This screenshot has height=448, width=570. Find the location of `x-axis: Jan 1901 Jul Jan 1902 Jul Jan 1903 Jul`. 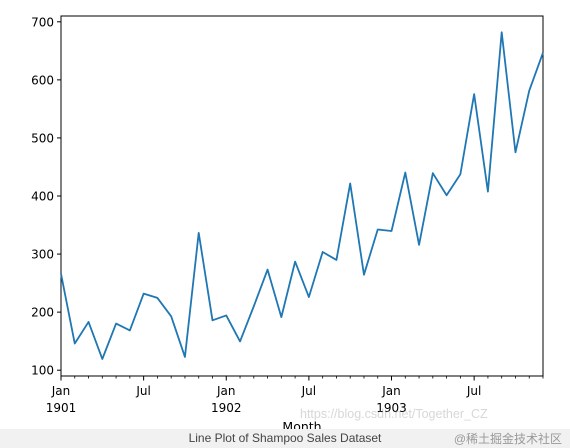

x-axis: Jan 1901 Jul Jan 1902 Jul Jan 1903 Jul is located at coordinates (295, 395).